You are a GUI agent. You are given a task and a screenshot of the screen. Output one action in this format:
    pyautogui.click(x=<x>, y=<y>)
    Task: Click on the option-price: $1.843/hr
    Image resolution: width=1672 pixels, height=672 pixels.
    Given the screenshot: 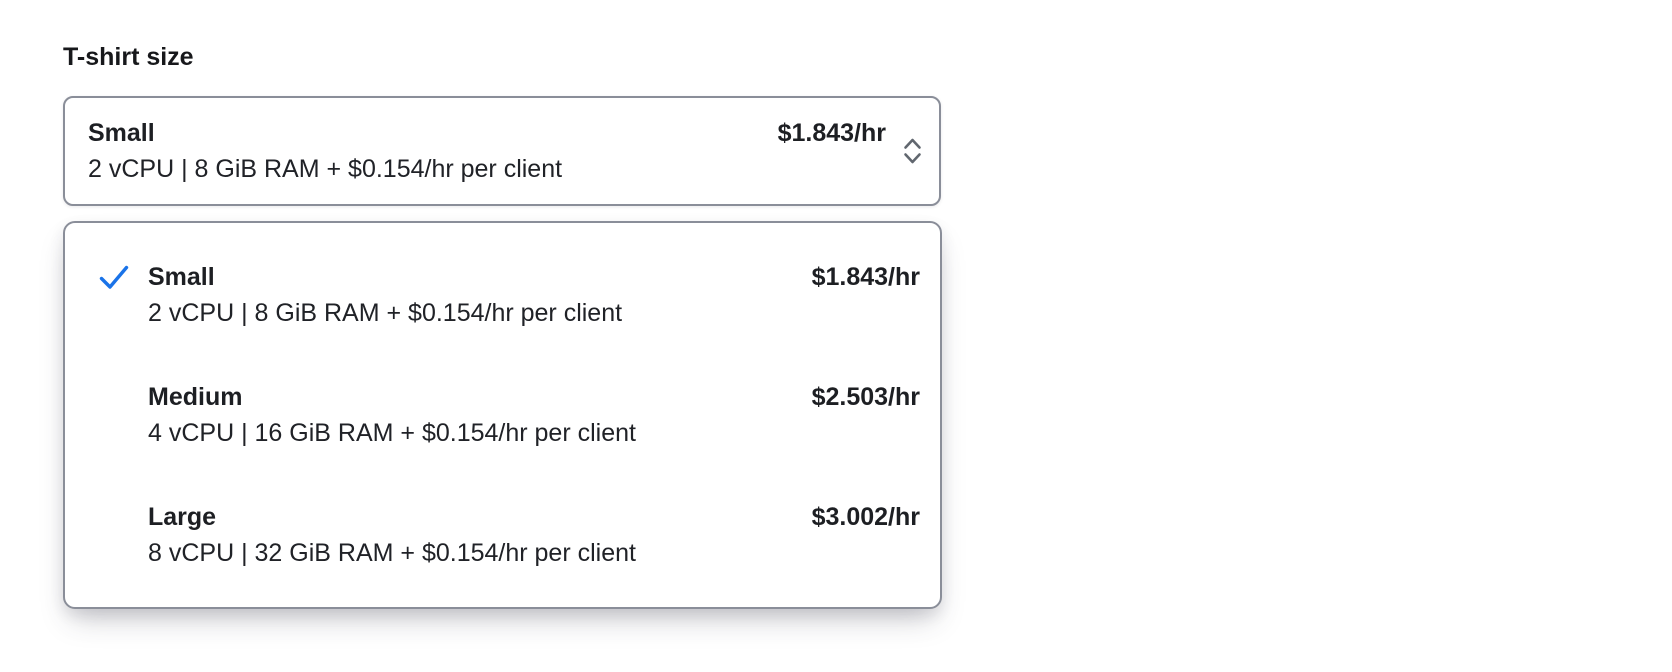 What is the action you would take?
    pyautogui.click(x=865, y=277)
    